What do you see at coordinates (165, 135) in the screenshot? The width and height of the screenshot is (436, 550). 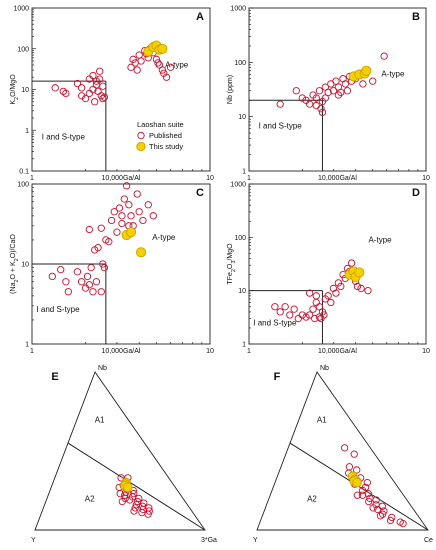 I see `legend-label-published: Published` at bounding box center [165, 135].